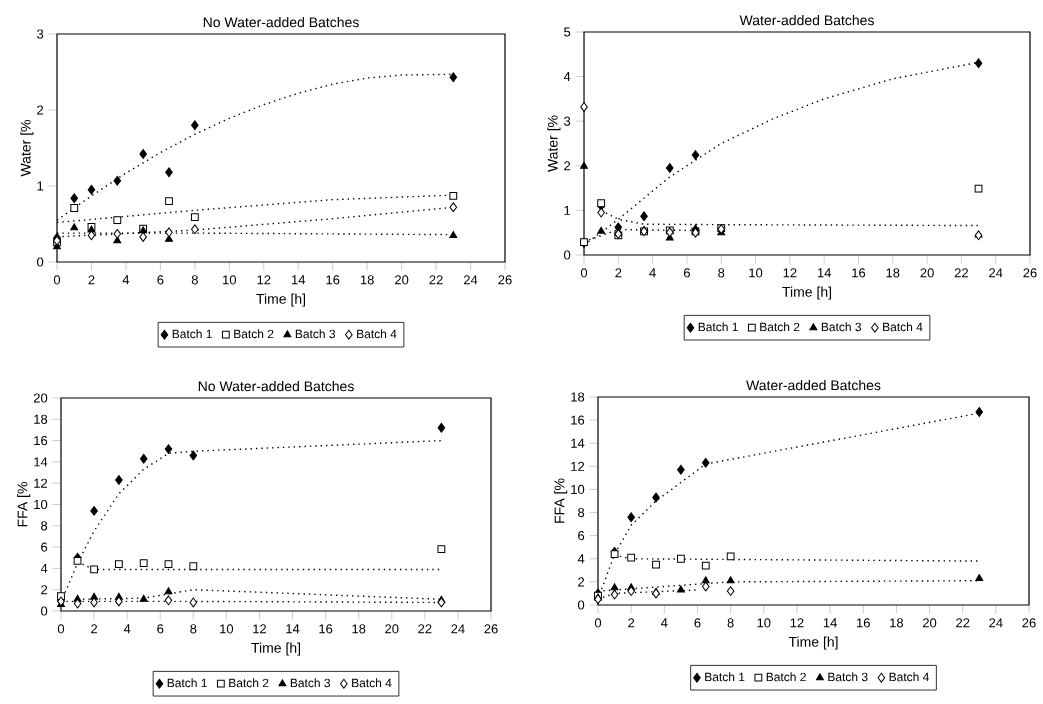  What do you see at coordinates (41, 462) in the screenshot?
I see `y-tick-label: 14` at bounding box center [41, 462].